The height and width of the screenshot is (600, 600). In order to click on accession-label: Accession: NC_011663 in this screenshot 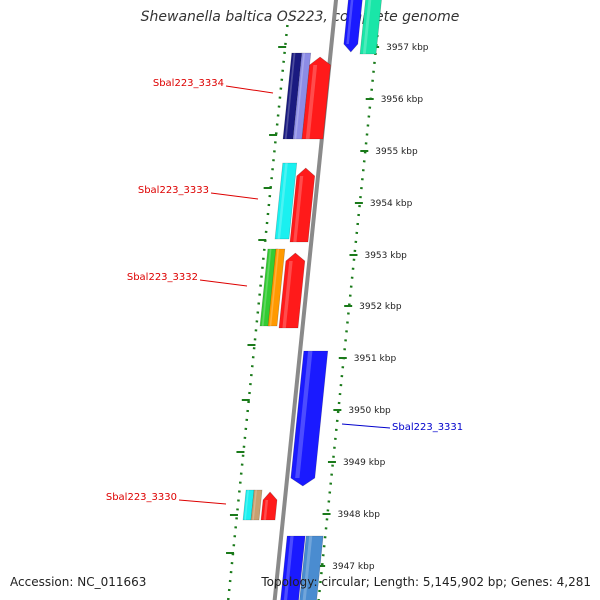, I will do `click(78, 582)`.